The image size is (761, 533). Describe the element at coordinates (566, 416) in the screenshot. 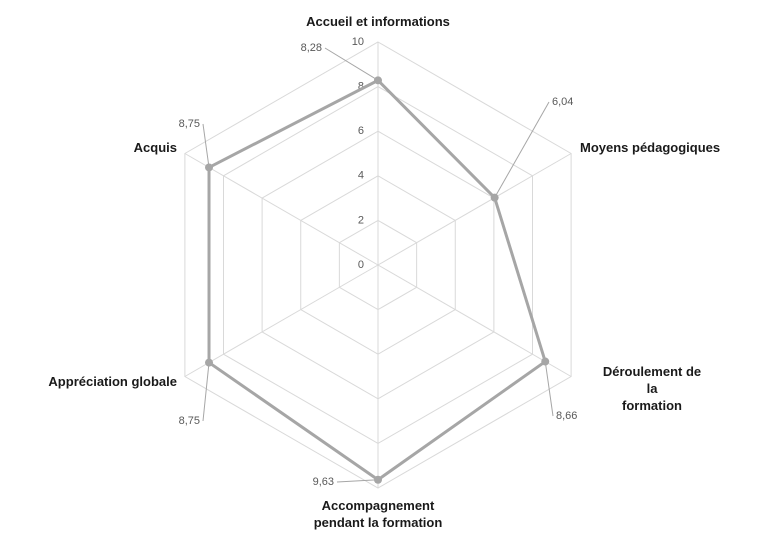

I see `value-label: 8,66` at that location.